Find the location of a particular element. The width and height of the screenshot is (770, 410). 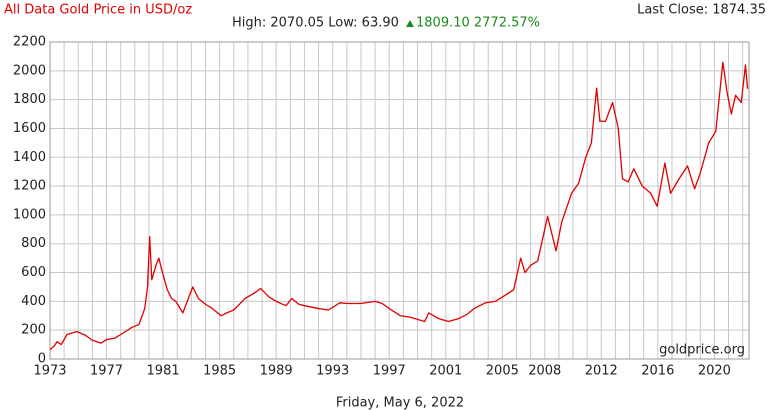

date: Friday, May 6, 2022 is located at coordinates (400, 403).